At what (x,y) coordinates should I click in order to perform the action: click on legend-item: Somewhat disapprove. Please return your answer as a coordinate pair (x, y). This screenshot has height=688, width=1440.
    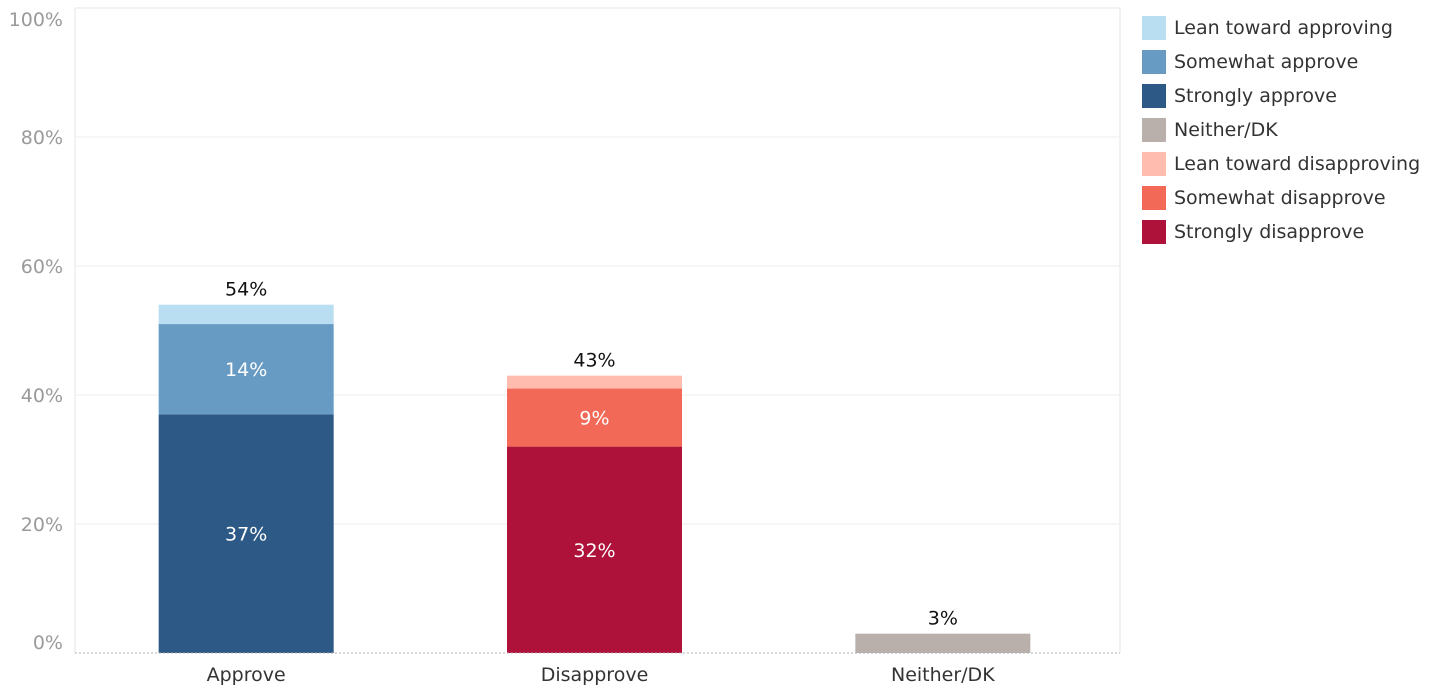
    Looking at the image, I should click on (1281, 198).